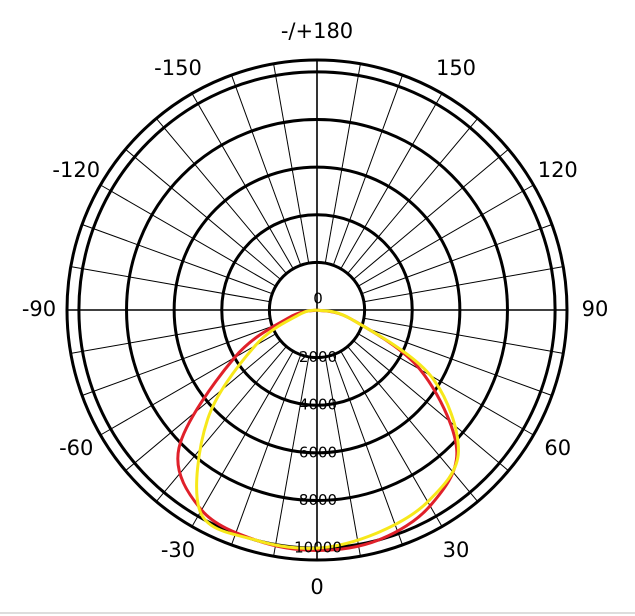 The width and height of the screenshot is (635, 616). Describe the element at coordinates (558, 170) in the screenshot. I see `theta-tick-label: 120` at that location.